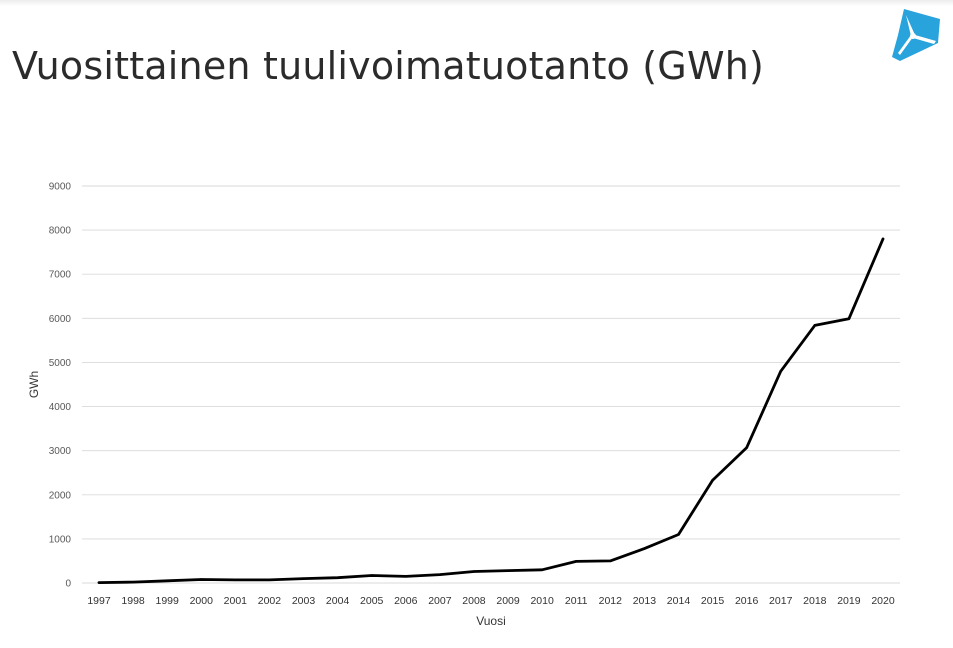 This screenshot has width=953, height=648. What do you see at coordinates (542, 601) in the screenshot?
I see `x-tick-label: 2010` at bounding box center [542, 601].